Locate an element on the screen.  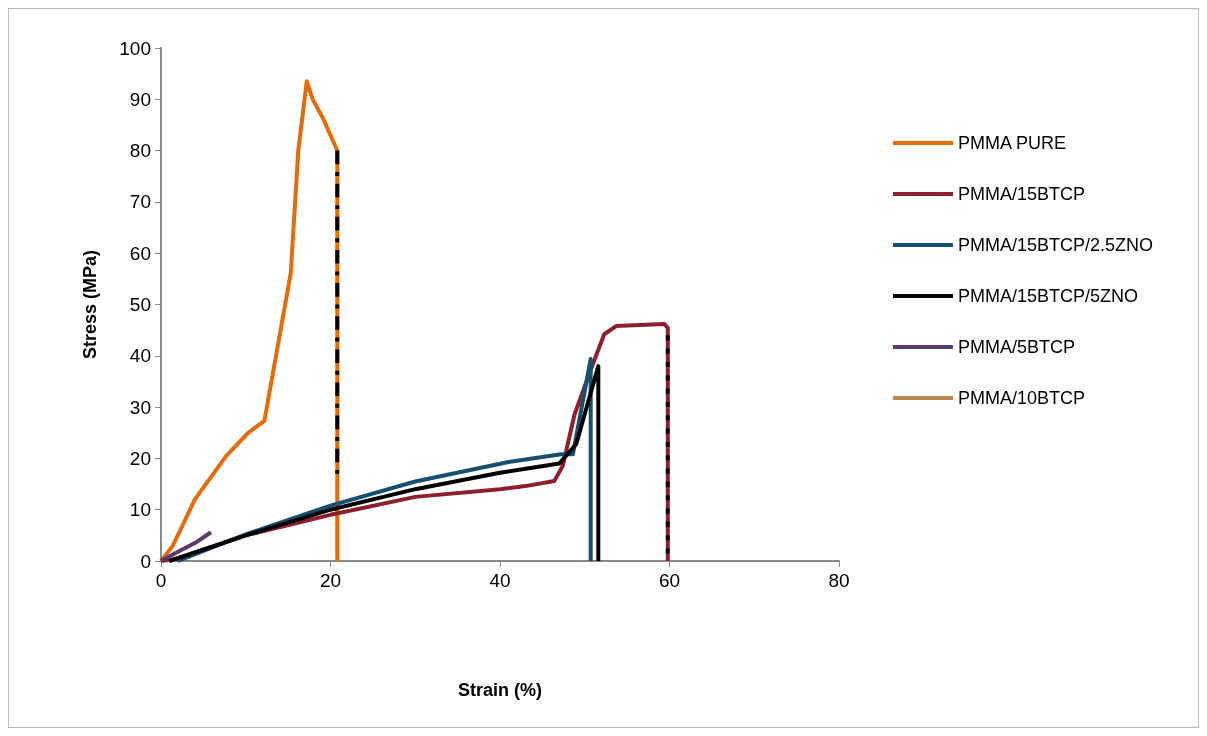
y-tick-label: 10 is located at coordinates (140, 510).